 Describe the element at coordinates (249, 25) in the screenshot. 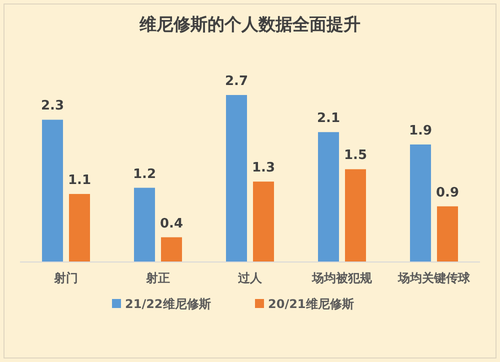

I see `chart-title: 维尼修斯的个人数据全面提升` at that location.